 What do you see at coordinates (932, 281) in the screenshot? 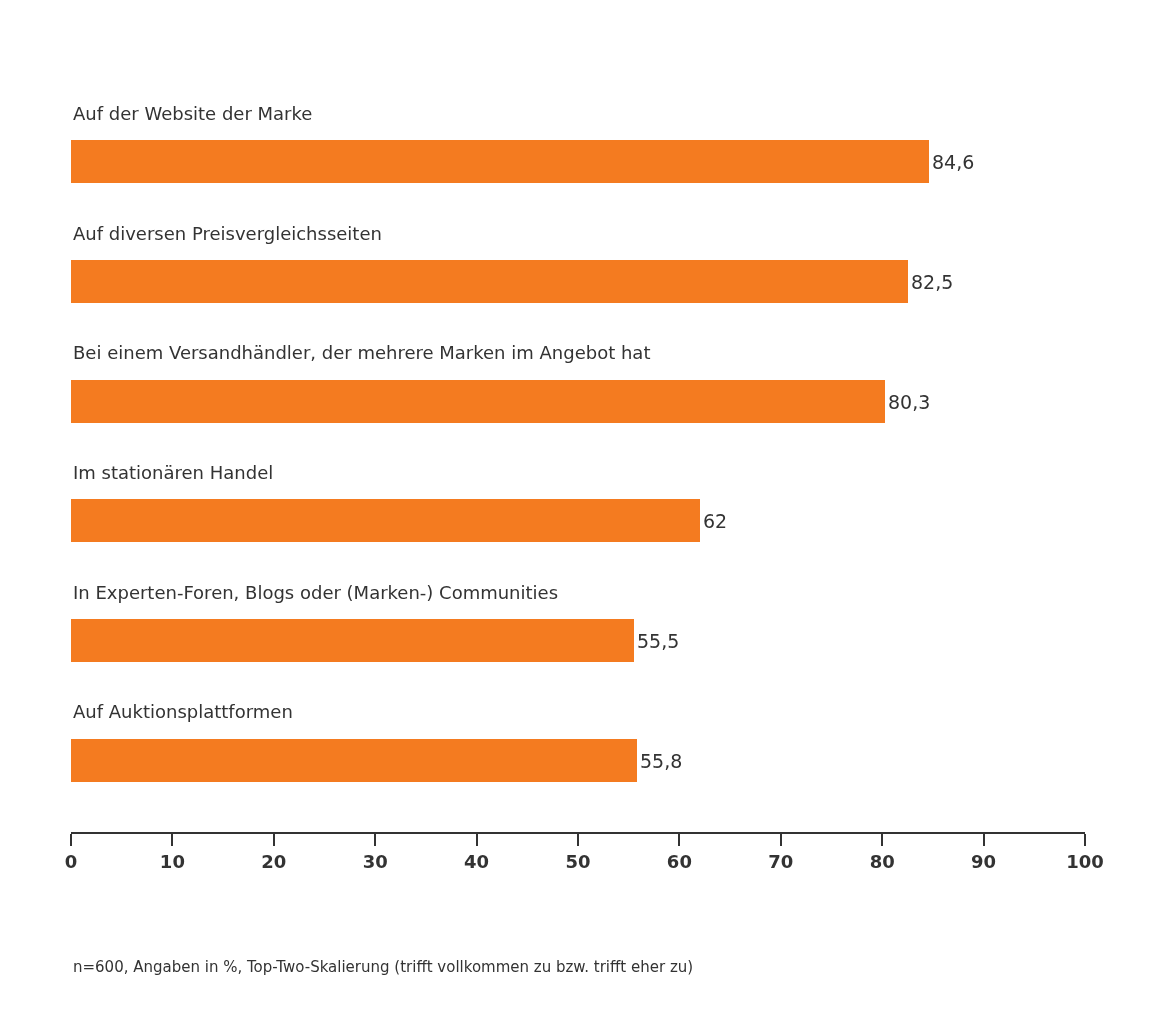
I see `data-label: 82,5` at bounding box center [932, 281].